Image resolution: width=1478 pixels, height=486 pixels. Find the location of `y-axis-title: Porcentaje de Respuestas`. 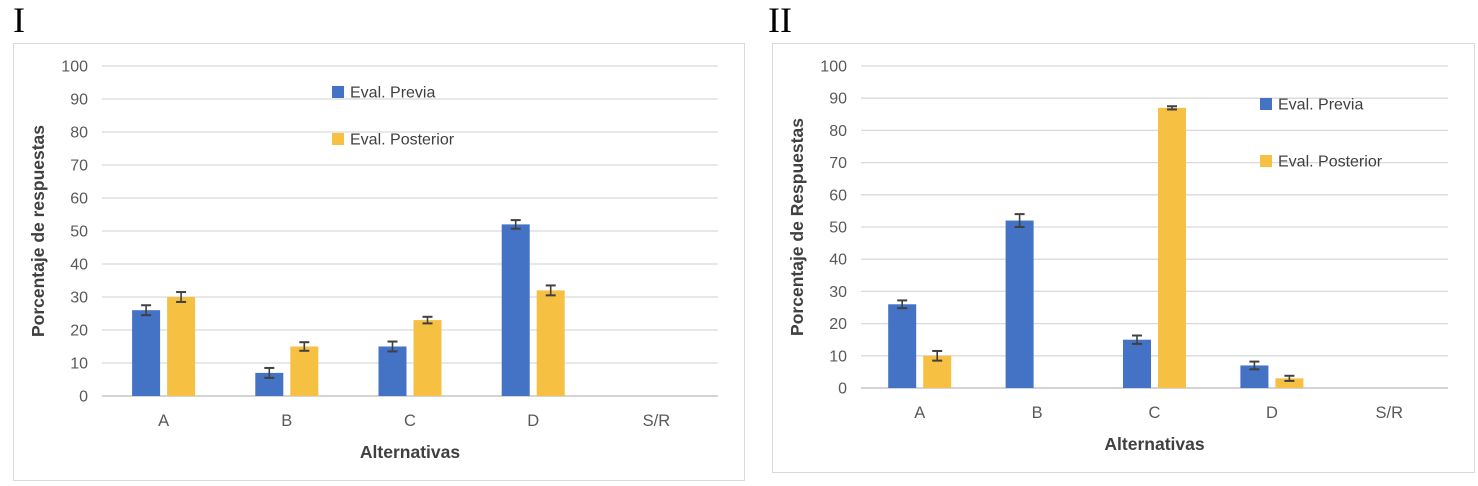

y-axis-title: Porcentaje de Respuestas is located at coordinates (797, 227).